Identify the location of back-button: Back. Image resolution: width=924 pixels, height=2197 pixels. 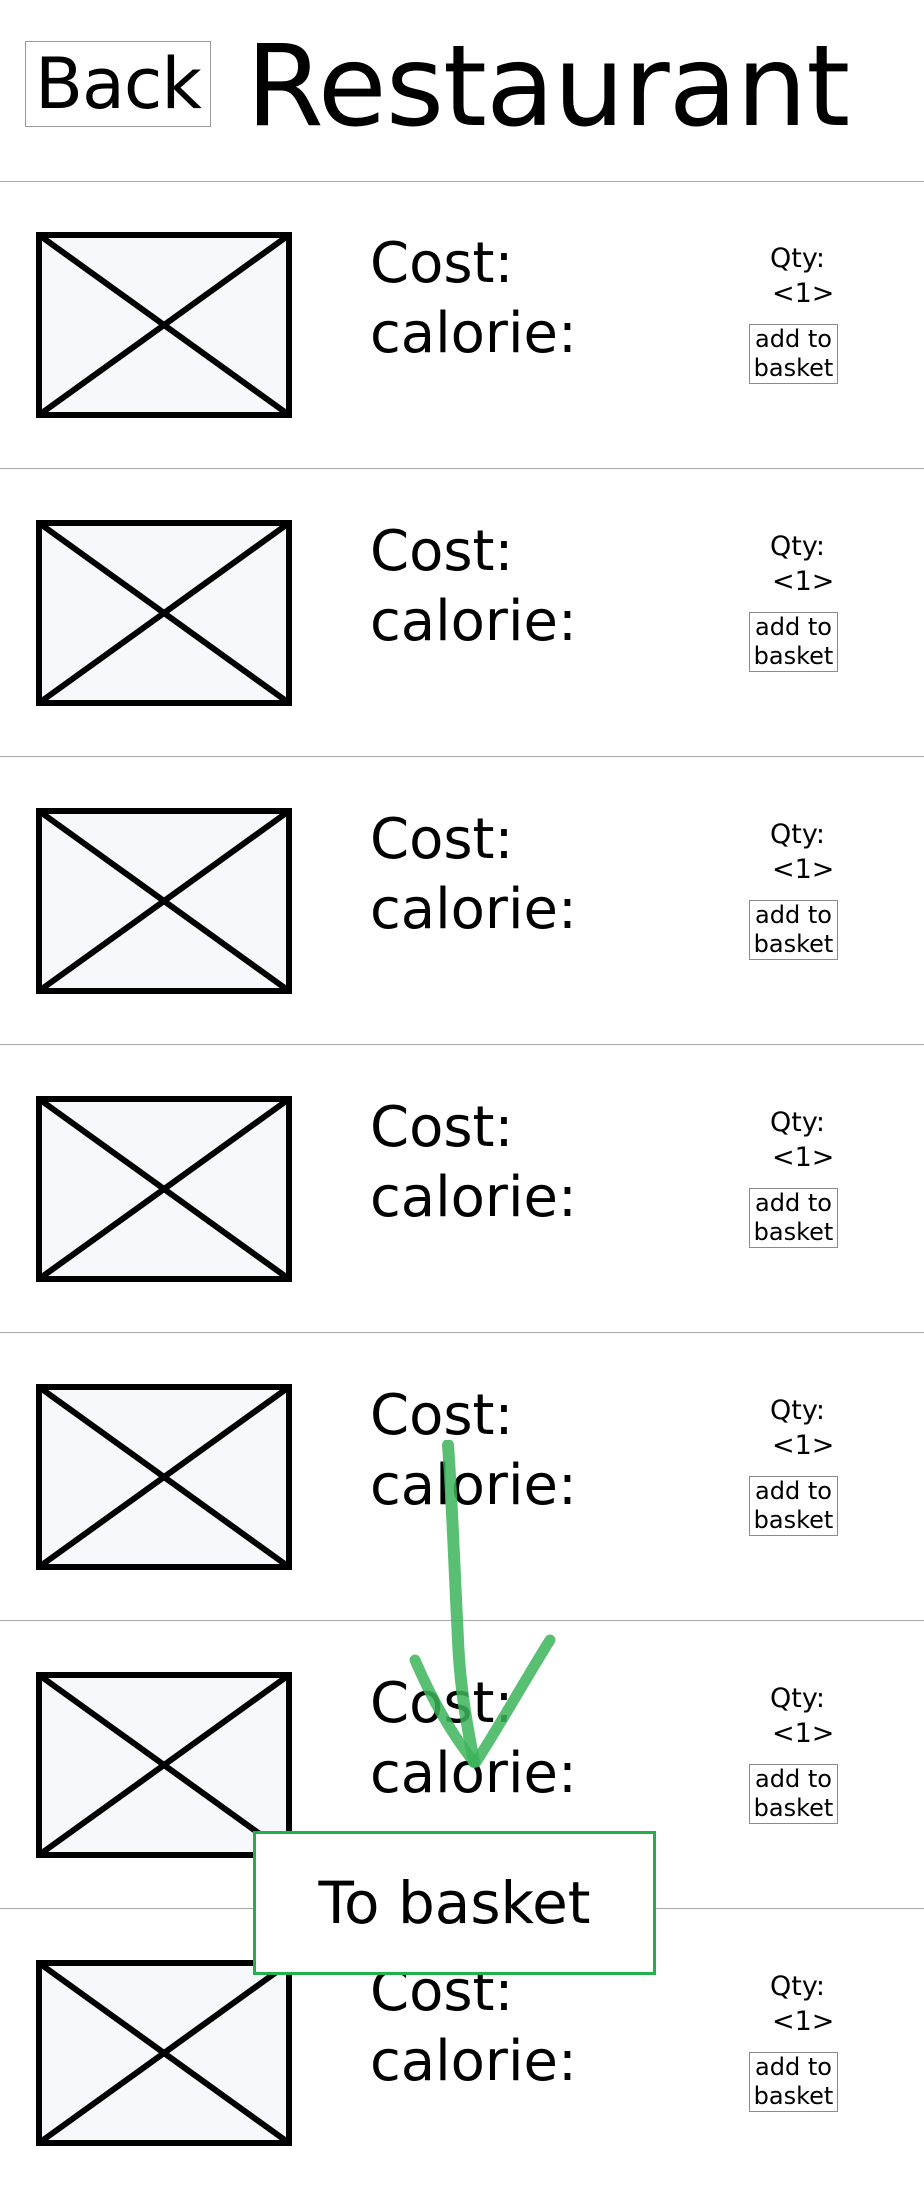
(118, 84).